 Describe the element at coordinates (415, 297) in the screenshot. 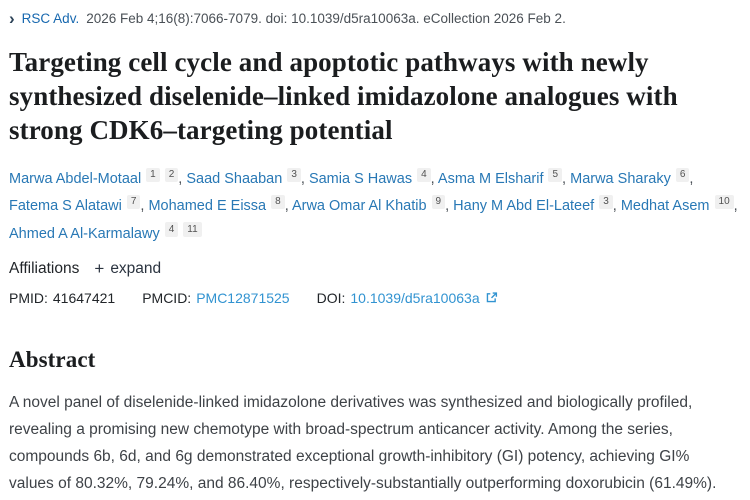

I see `doi-value: 10.1039/d5ra10063a` at that location.